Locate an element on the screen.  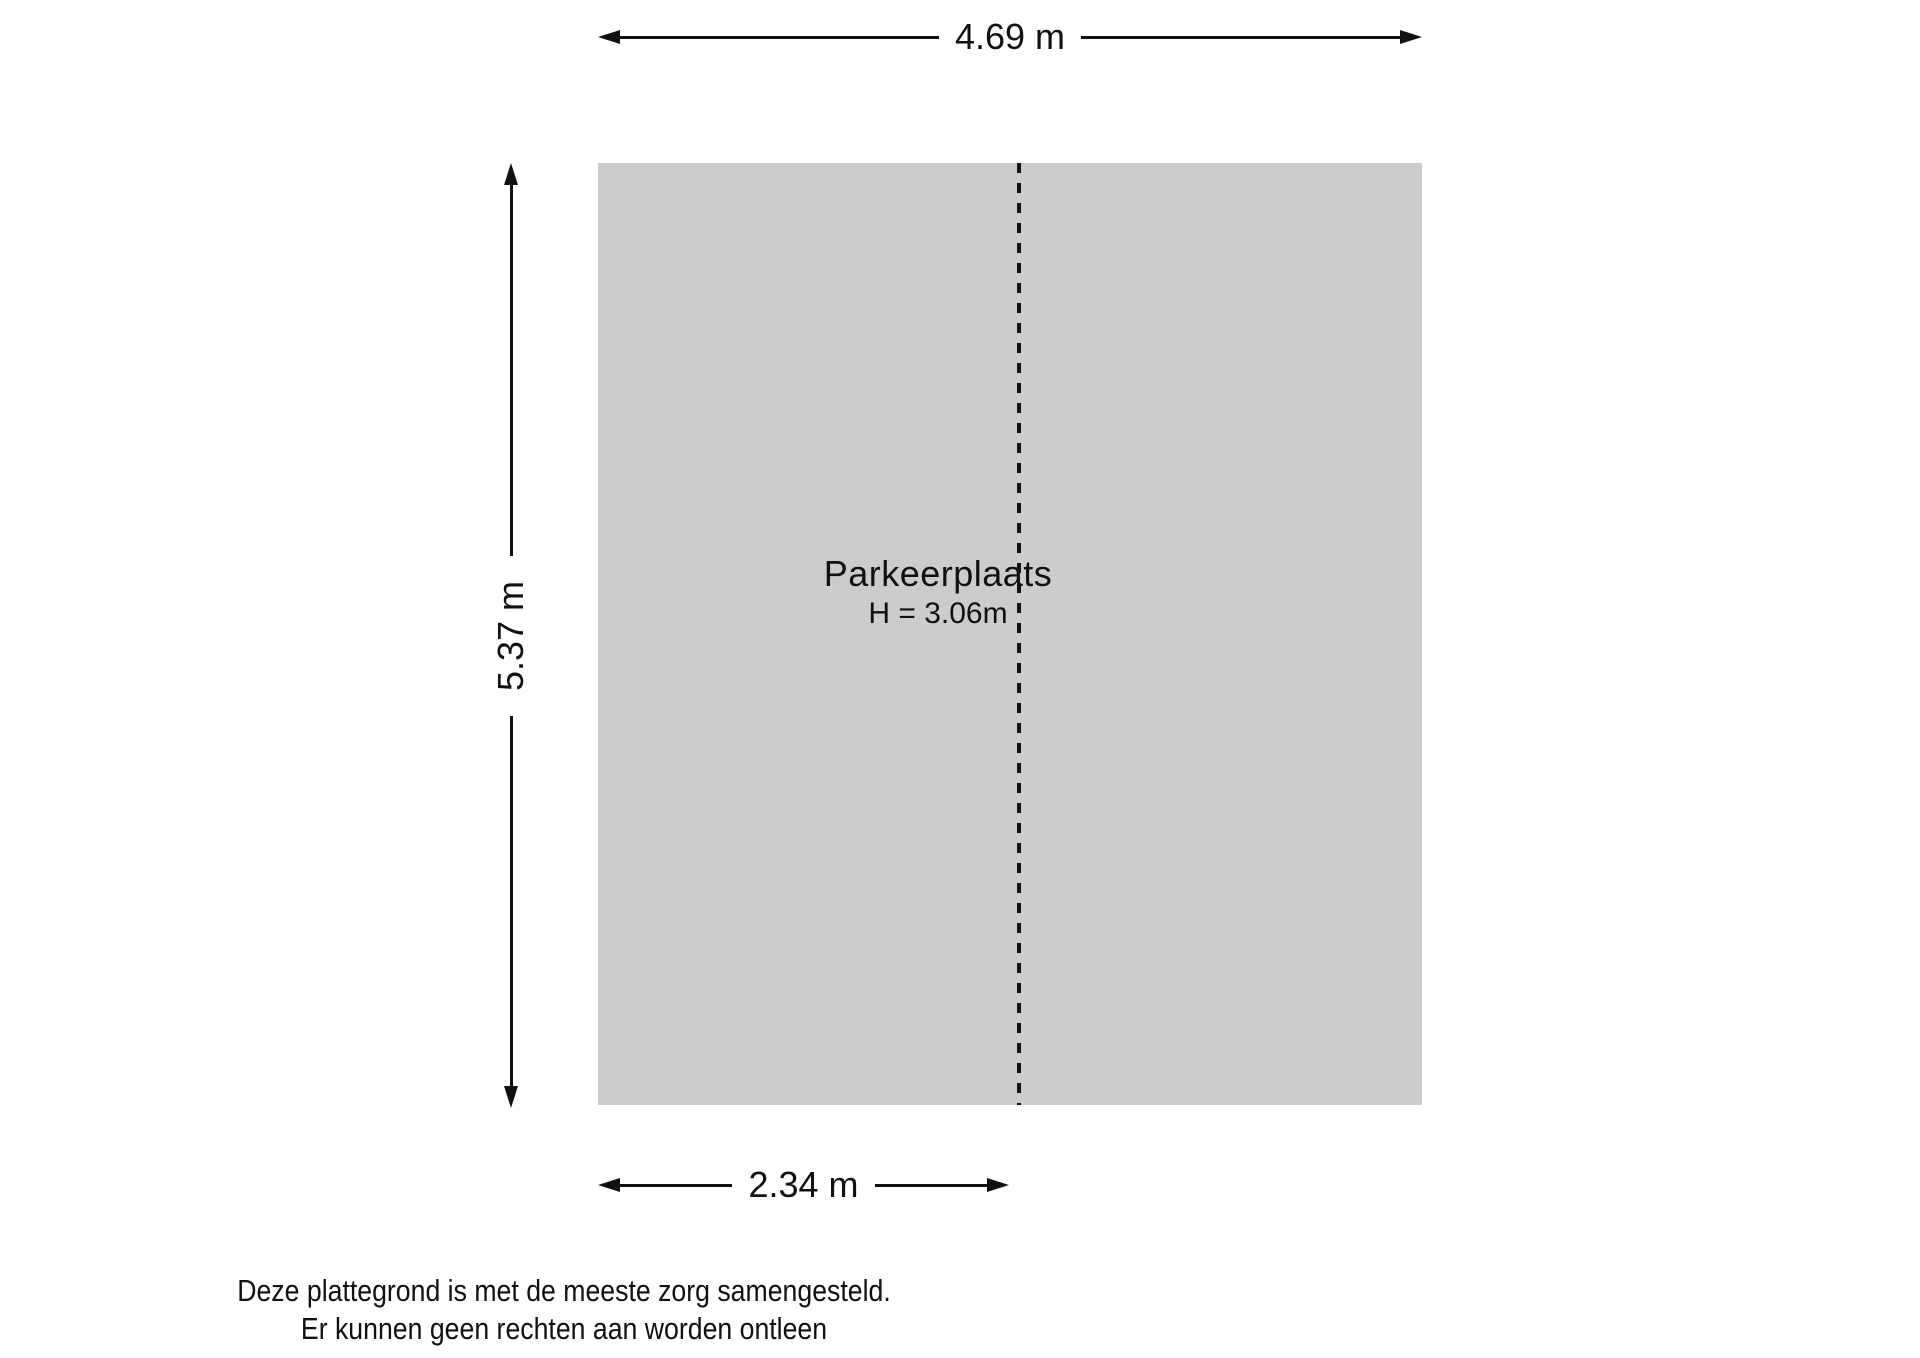
dimension-top-label: 4.69 m is located at coordinates (1010, 36).